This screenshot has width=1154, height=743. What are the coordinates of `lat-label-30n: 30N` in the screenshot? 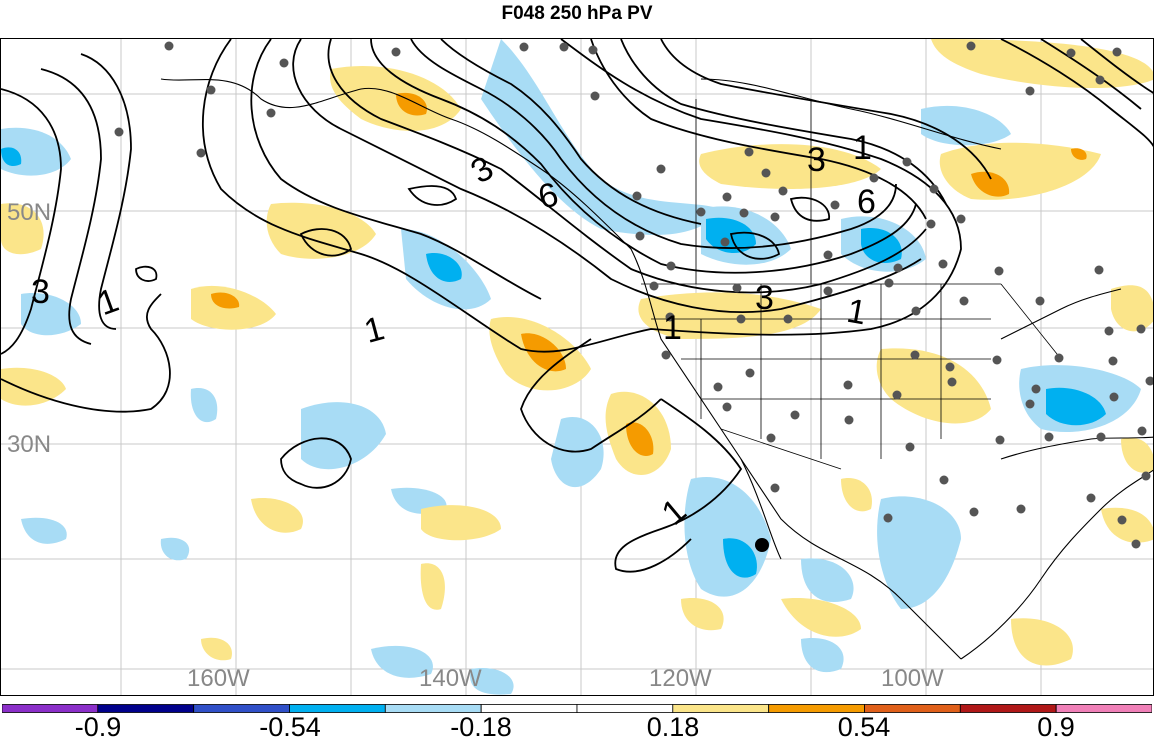 It's located at (29, 445).